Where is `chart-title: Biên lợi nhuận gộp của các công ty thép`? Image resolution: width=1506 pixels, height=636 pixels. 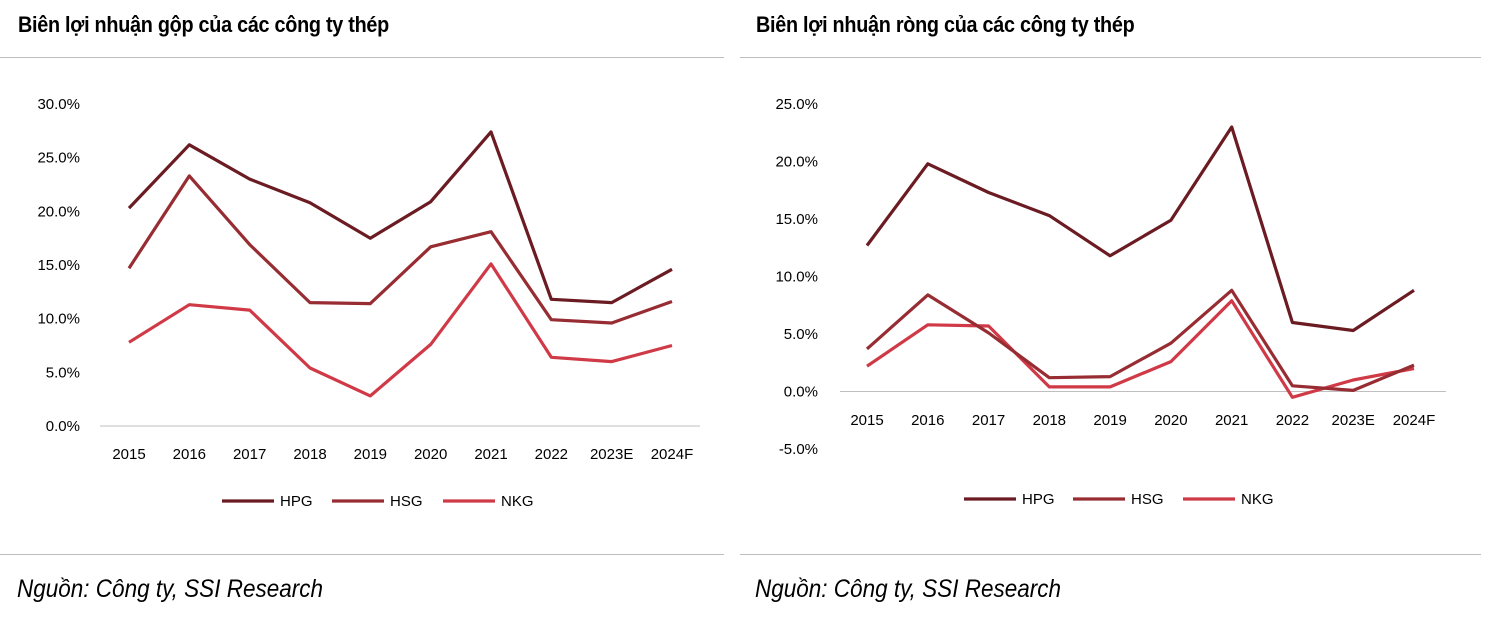
chart-title: Biên lợi nhuận gộp của các công ty thép is located at coordinates (203, 24).